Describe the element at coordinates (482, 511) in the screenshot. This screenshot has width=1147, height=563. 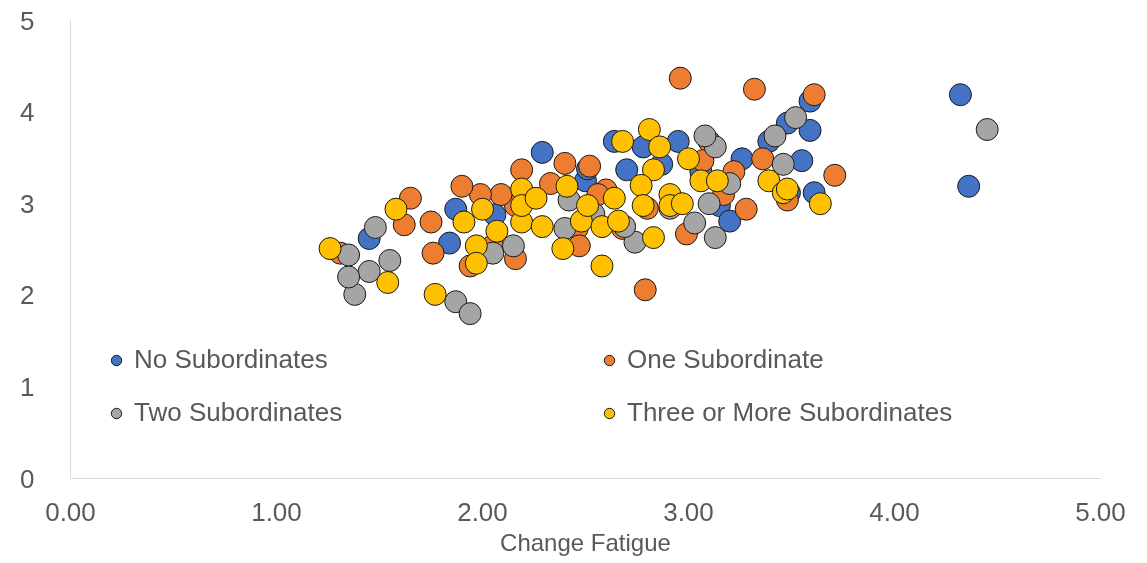
I see `x-tick-label: 2.00` at that location.